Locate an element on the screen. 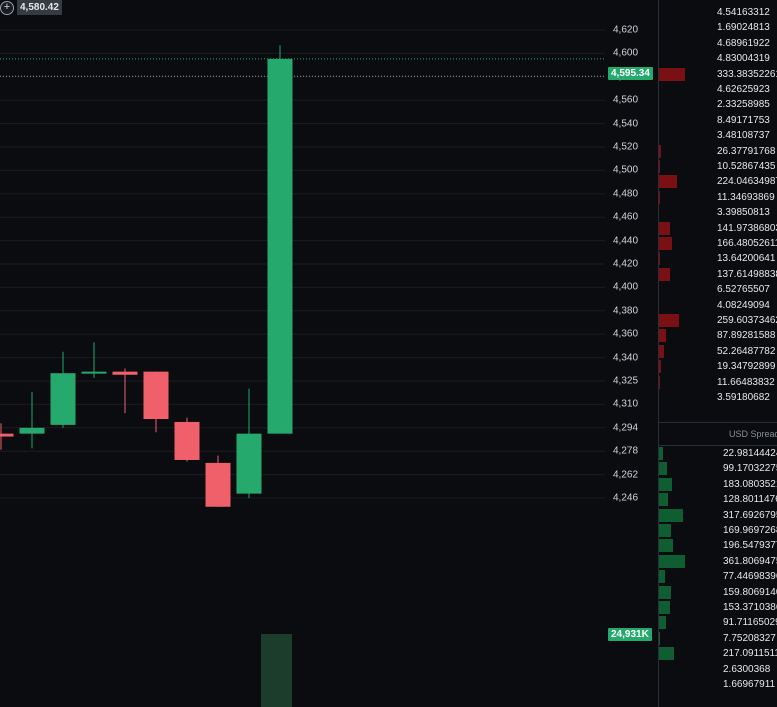  ask-amount: 26.37791768 is located at coordinates (746, 151).